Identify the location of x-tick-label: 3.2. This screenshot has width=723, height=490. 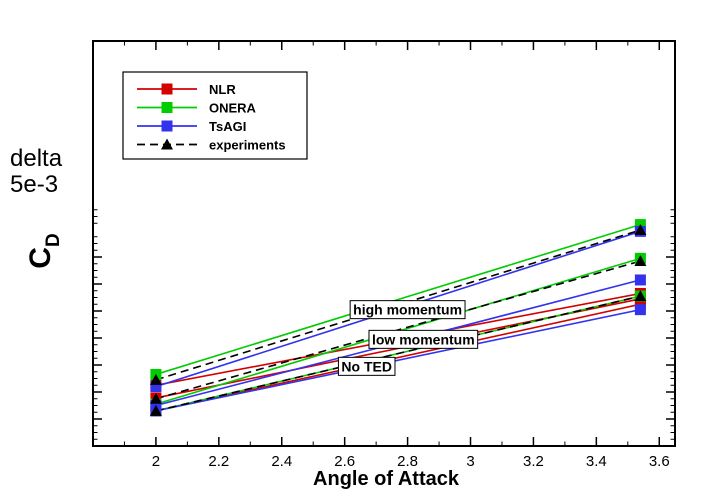
(533, 461).